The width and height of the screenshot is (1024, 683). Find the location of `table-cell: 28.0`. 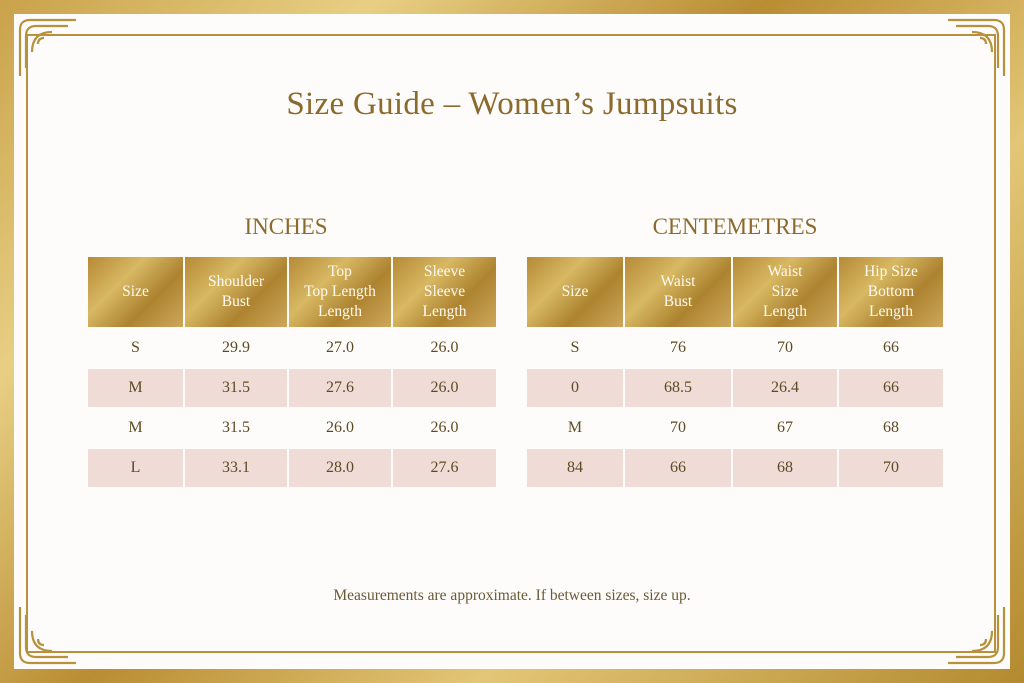

table-cell: 28.0 is located at coordinates (340, 467).